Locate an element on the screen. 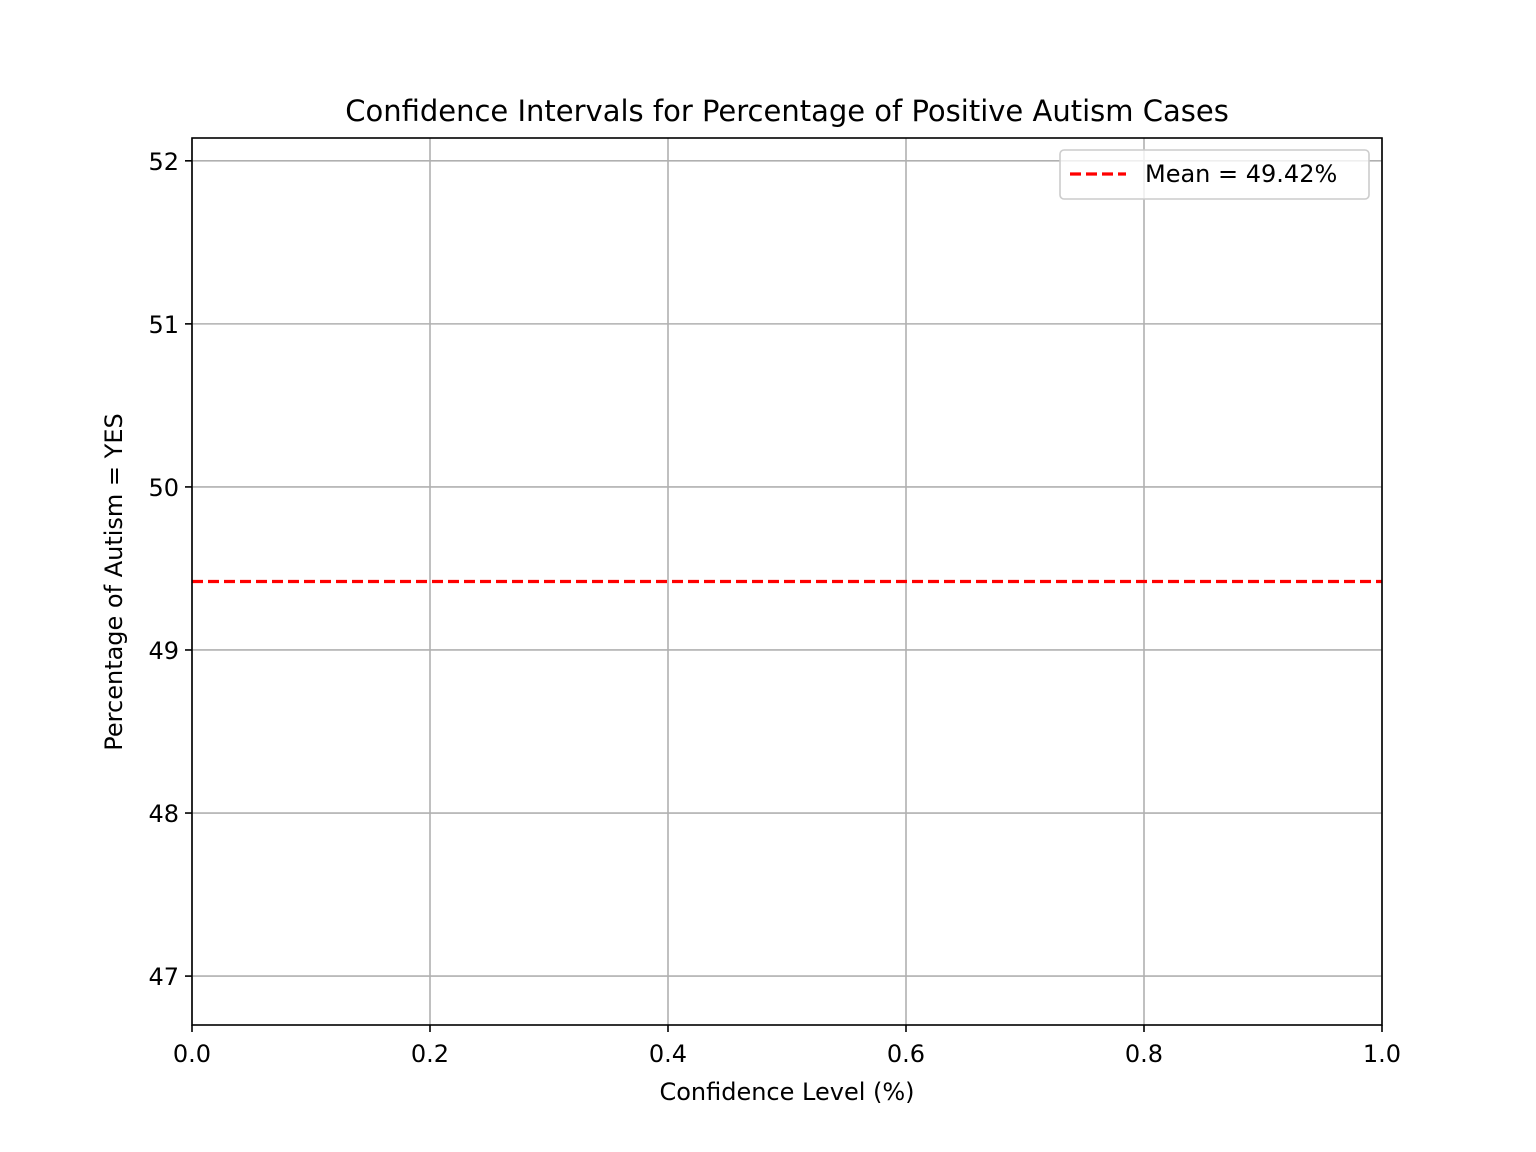 The image size is (1536, 1152). x-tick-label: 0.2 is located at coordinates (430, 1054).